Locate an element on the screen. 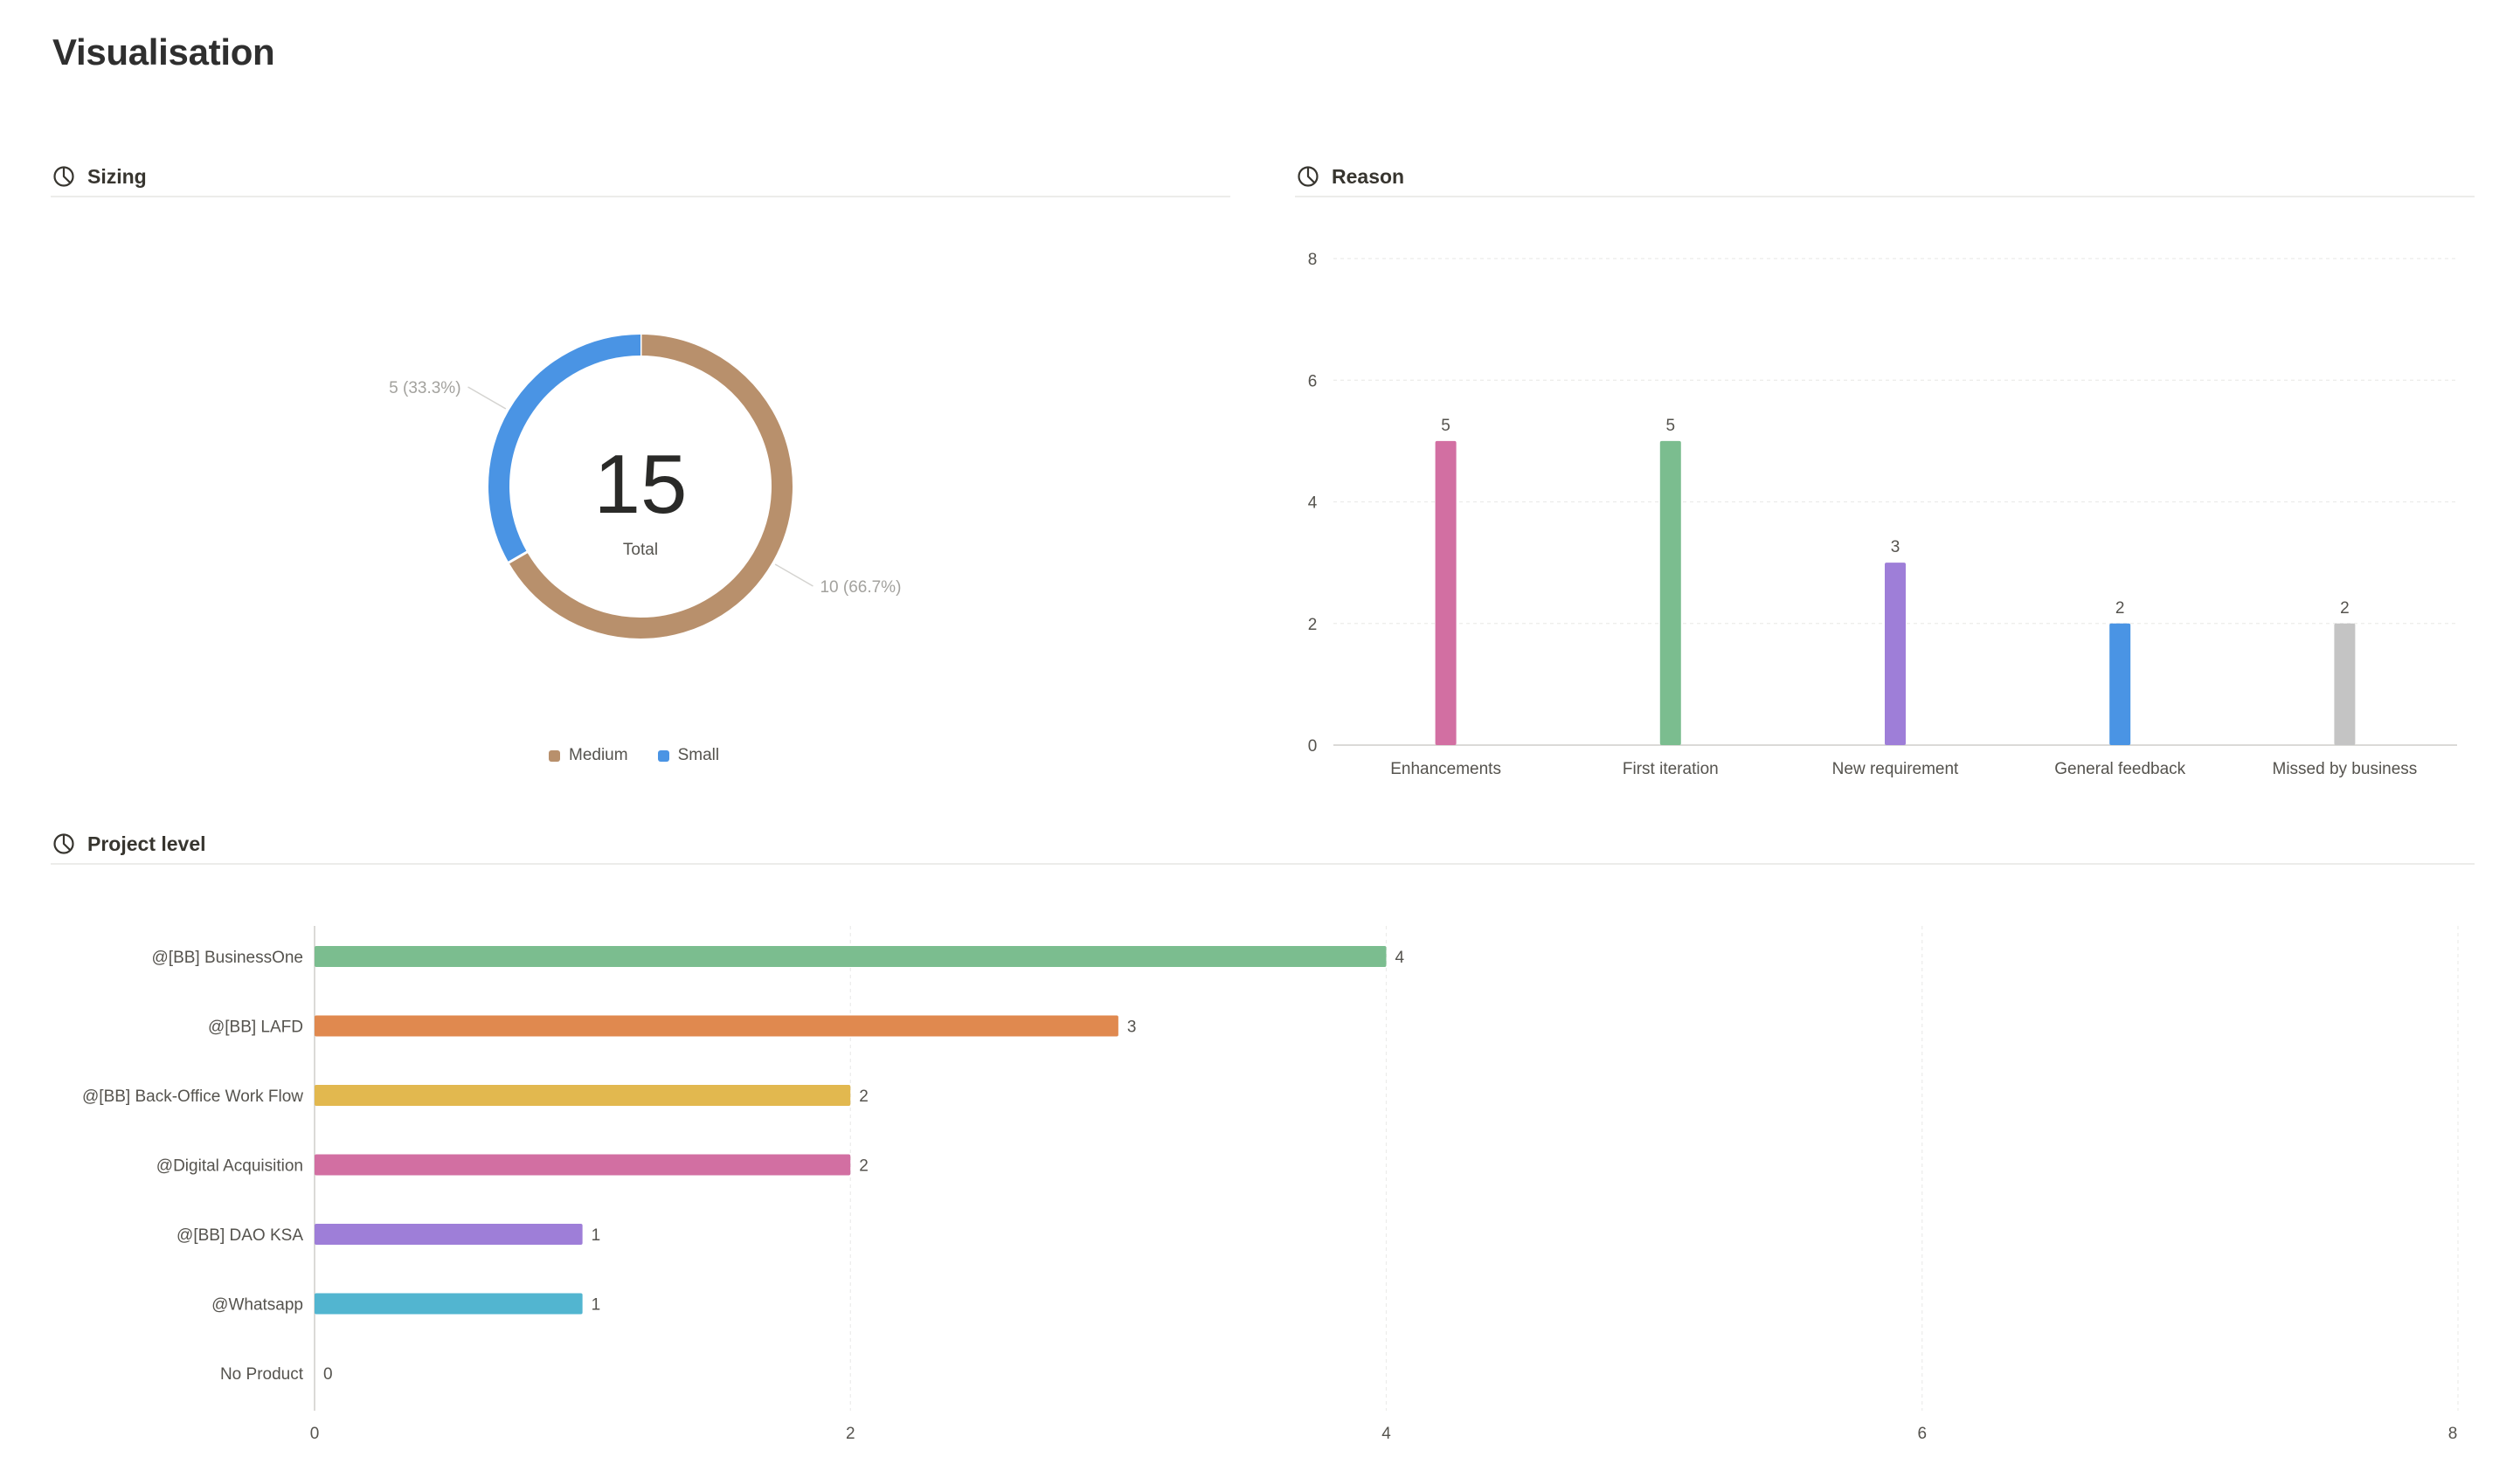 The width and height of the screenshot is (2520, 1457). bar-value-label: 4 is located at coordinates (1400, 958).